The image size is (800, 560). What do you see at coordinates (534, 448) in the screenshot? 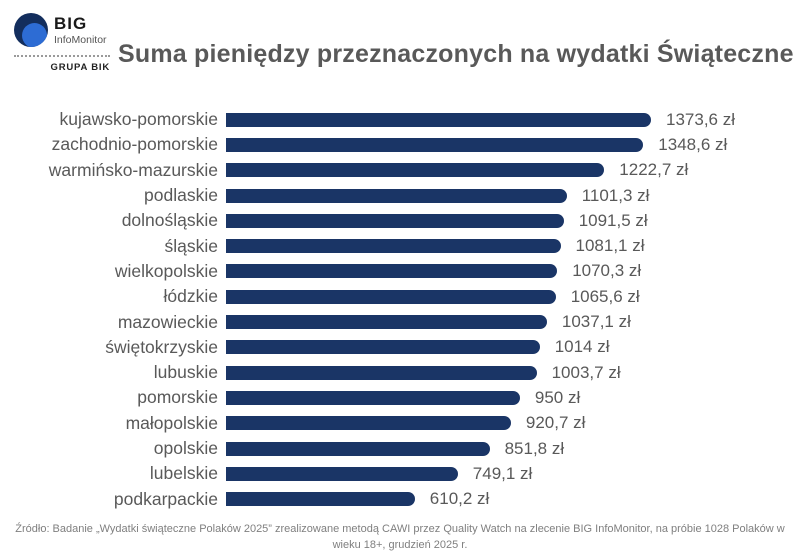
I see `value-label: 851,8 zł` at bounding box center [534, 448].